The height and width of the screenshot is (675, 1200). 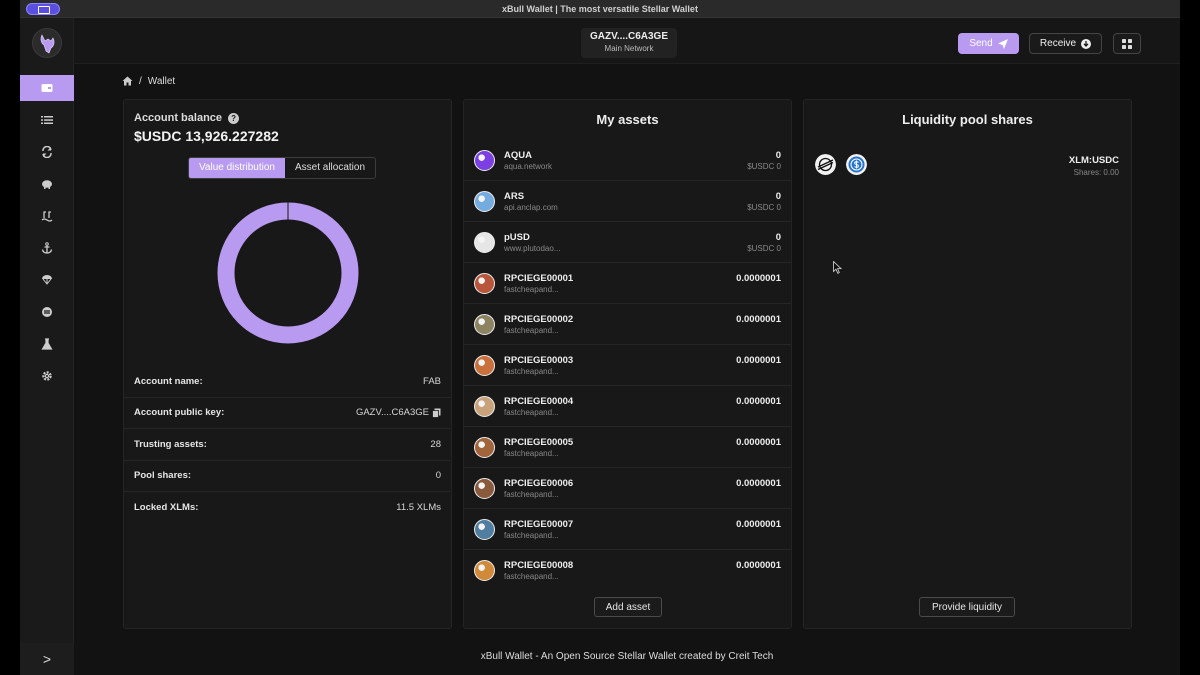 I want to click on asset-row: RPCIEGE00004 fastcheapand... 0.0000001, so click(x=627, y=406).